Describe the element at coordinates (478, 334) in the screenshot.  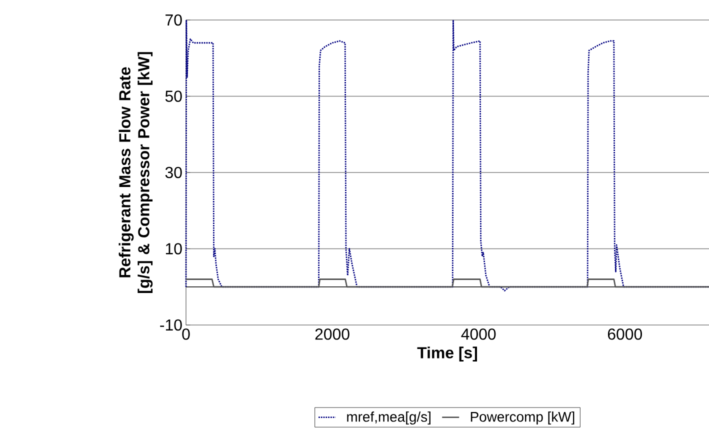
I see `x-tick-label: 4000` at that location.